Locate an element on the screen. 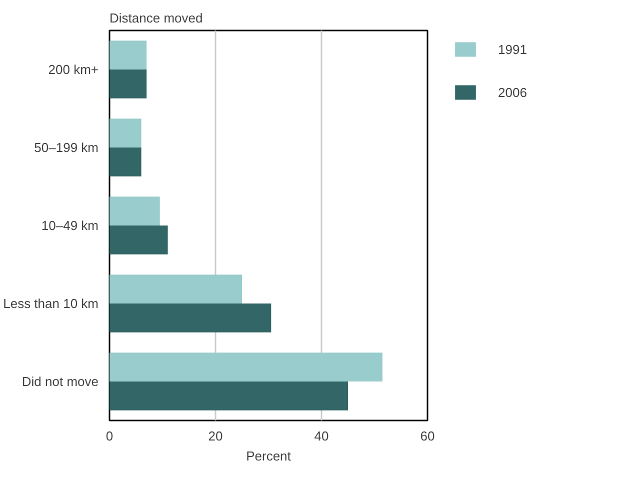 The height and width of the screenshot is (503, 618). y-tick-label: Did not move is located at coordinates (60, 381).